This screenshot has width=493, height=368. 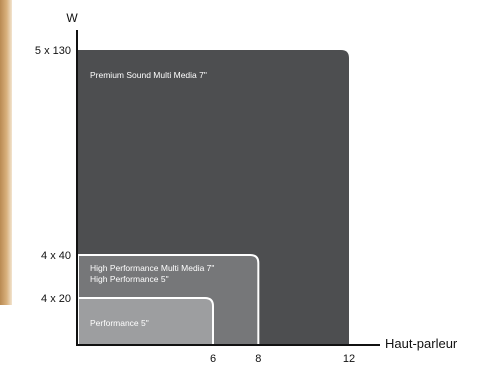 I want to click on region-label-high-performance-multi-media-7: High Performance Multi Media 7", so click(x=152, y=268).